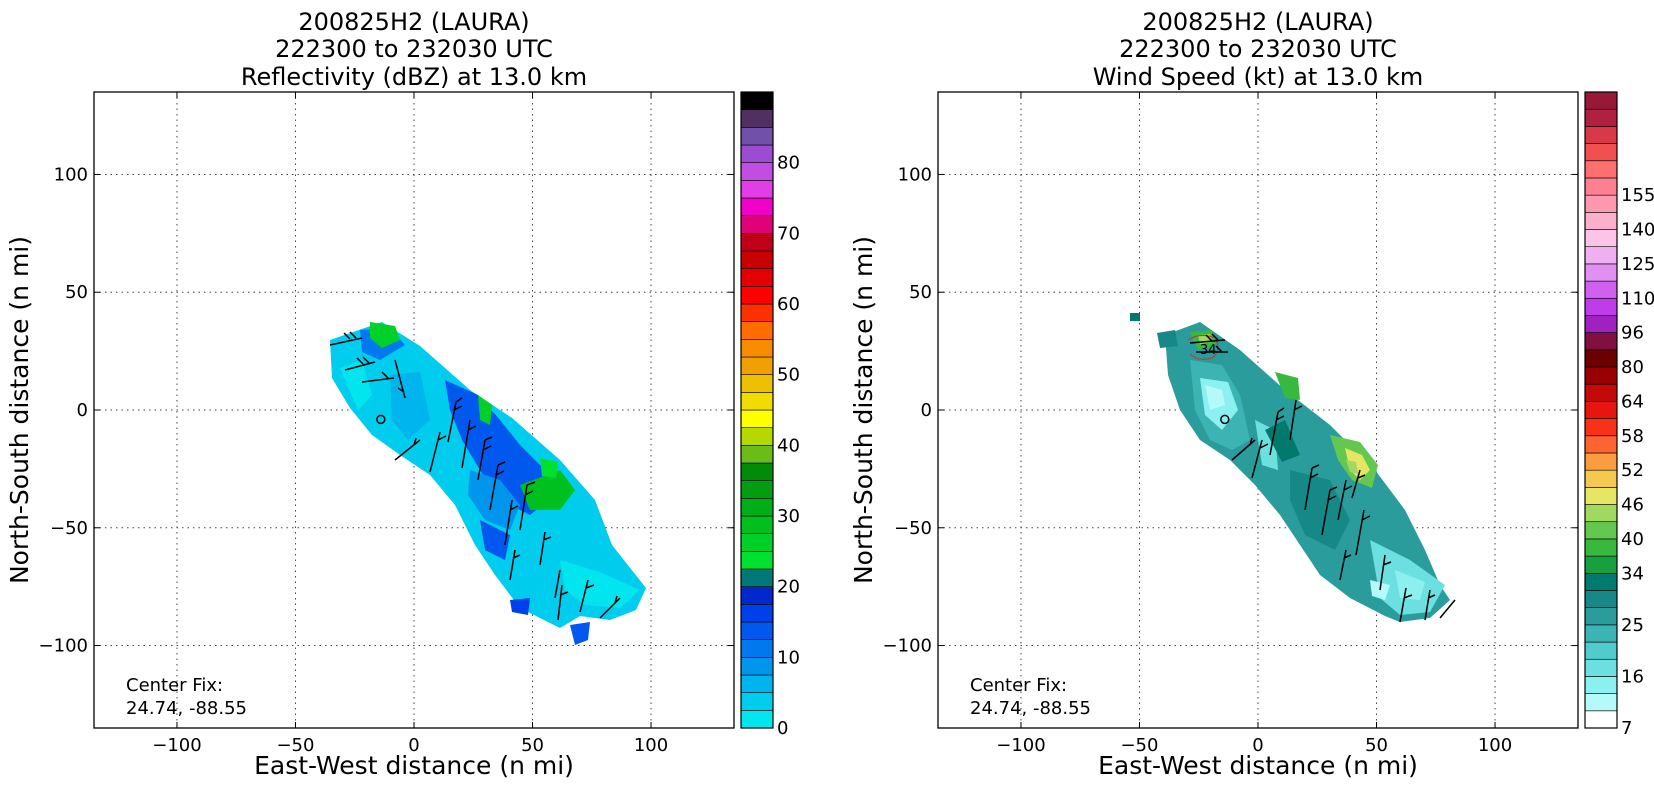 Image resolution: width=1654 pixels, height=787 pixels. What do you see at coordinates (1619, 415) in the screenshot?
I see `wind-speed-colorbar: 7 16 25 34 40 46 52 58 64 80 96 110 125 140 155` at bounding box center [1619, 415].